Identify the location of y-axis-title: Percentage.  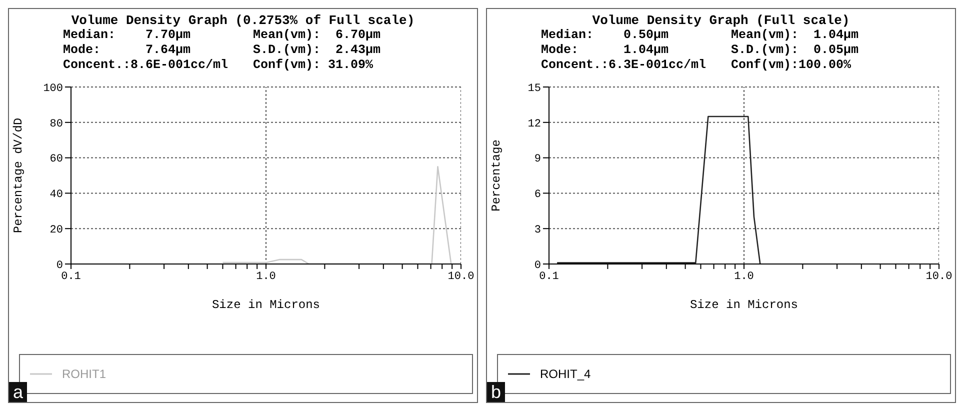
(496, 175).